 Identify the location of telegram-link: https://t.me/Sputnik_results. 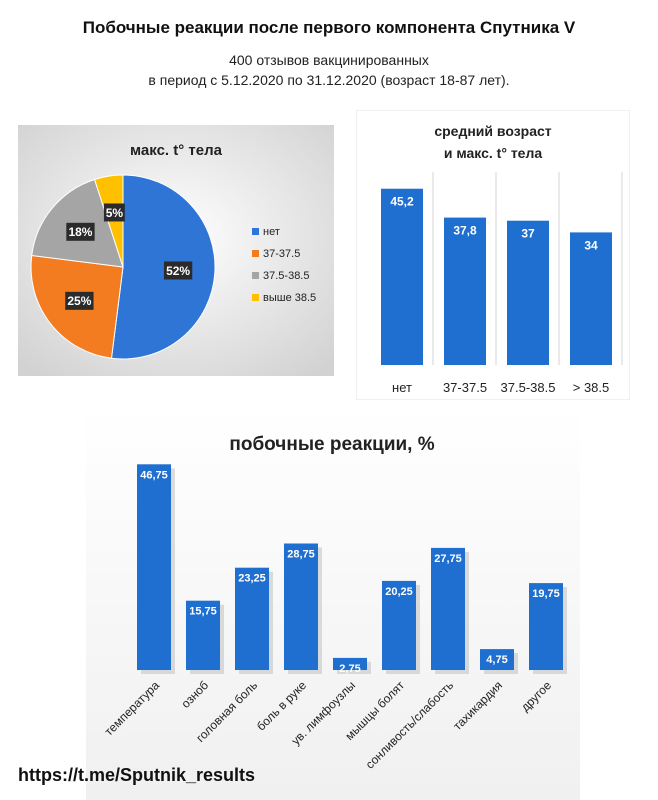
(137, 775).